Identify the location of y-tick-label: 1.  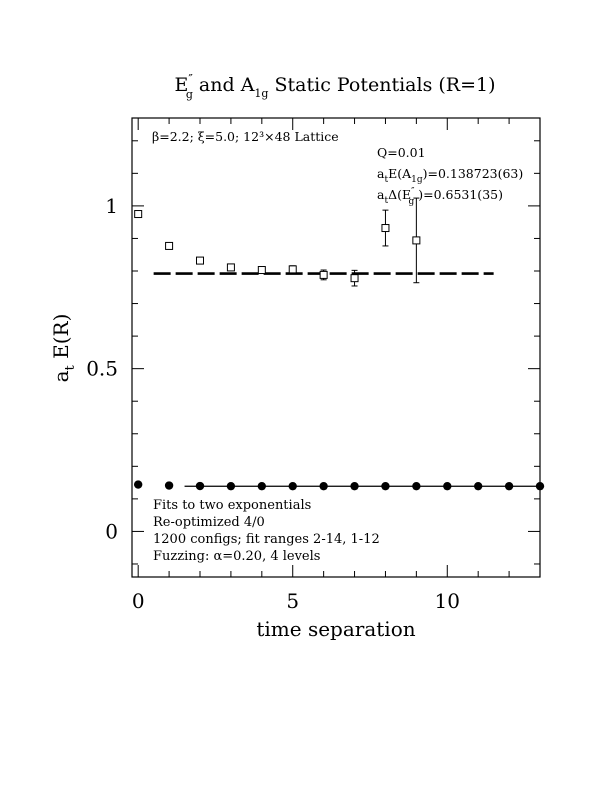
(111, 206).